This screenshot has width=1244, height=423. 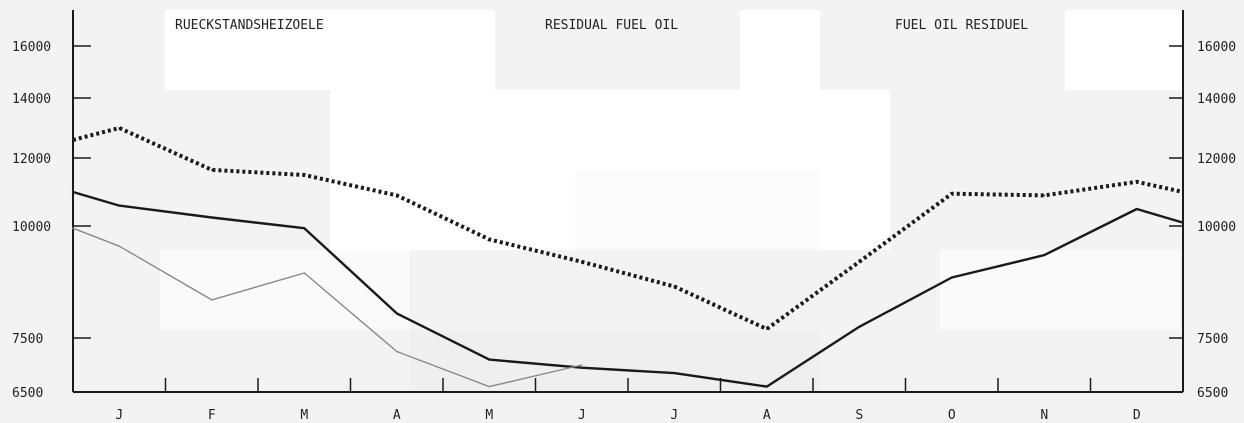 What do you see at coordinates (1216, 159) in the screenshot?
I see `y-tick-label-right: 12000` at bounding box center [1216, 159].